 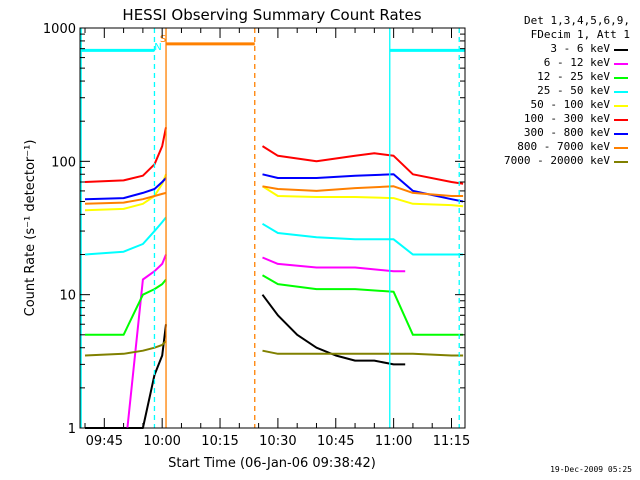 What do you see at coordinates (451, 441) in the screenshot?
I see `x-tick-label: 11:15` at bounding box center [451, 441].